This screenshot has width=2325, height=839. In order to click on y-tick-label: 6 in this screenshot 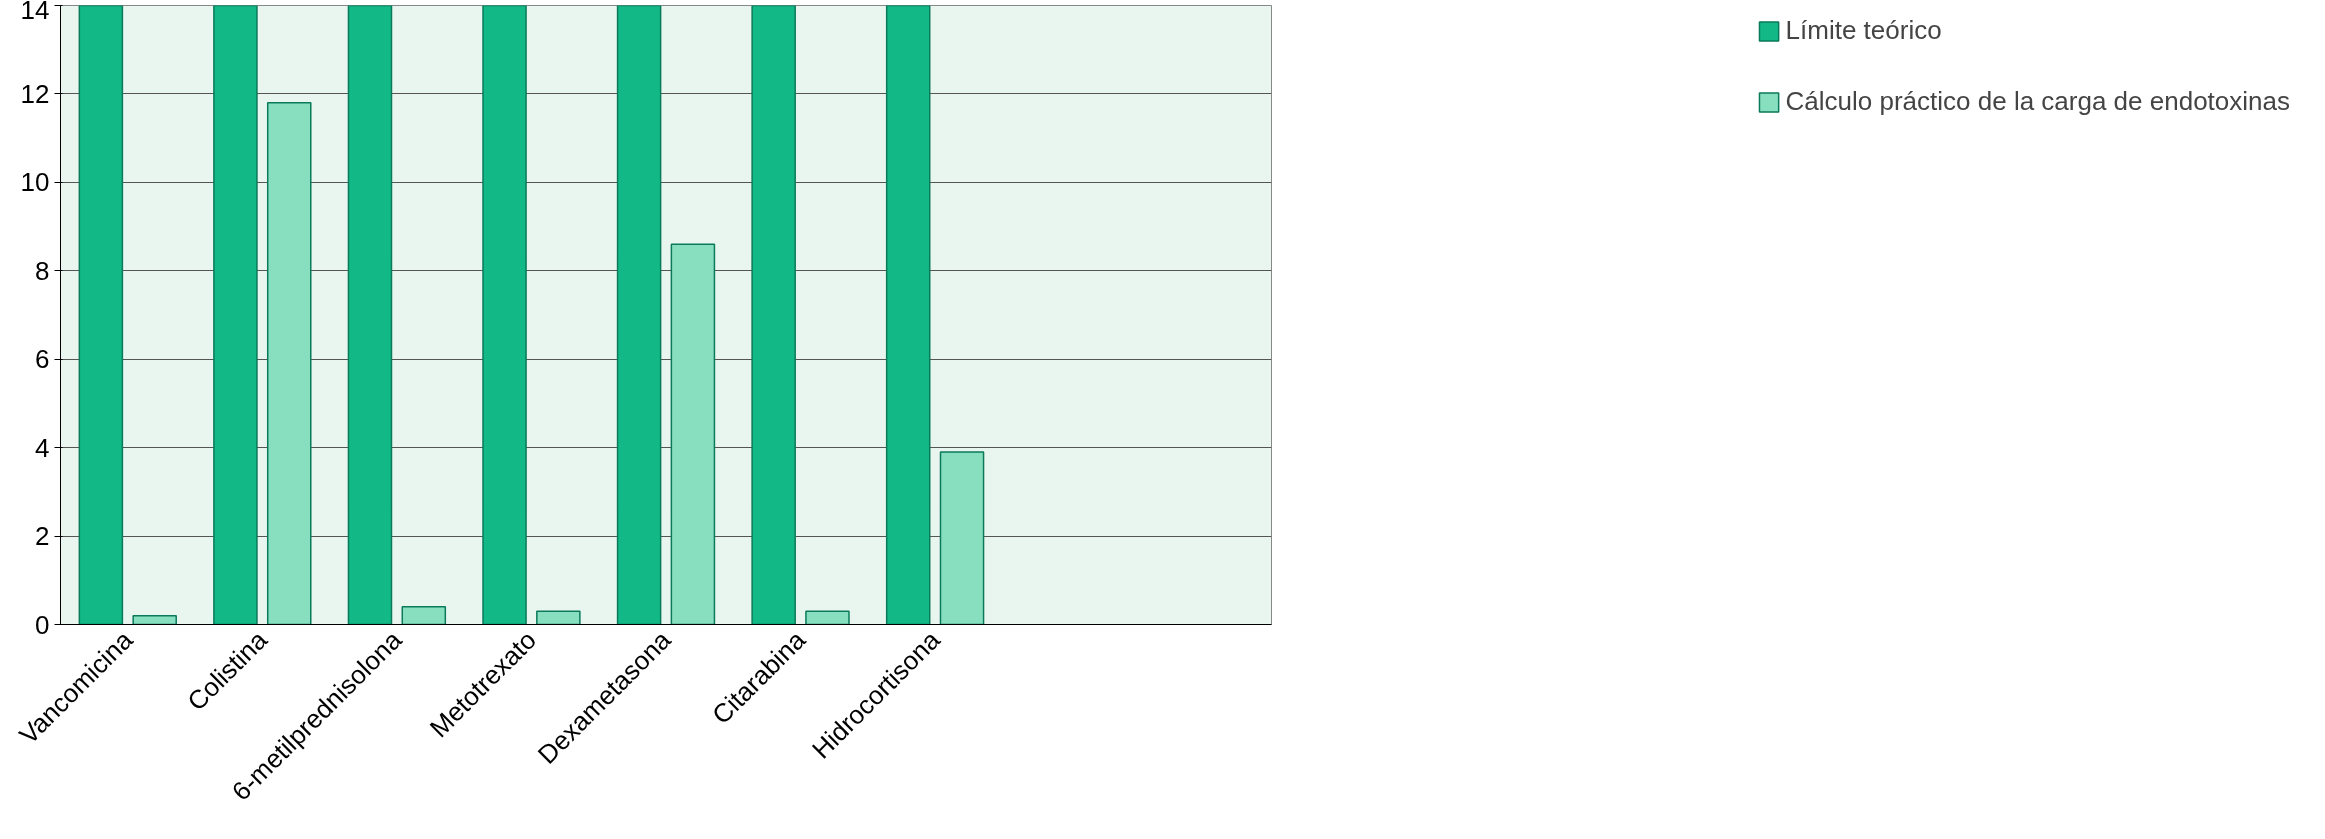, I will do `click(42, 359)`.